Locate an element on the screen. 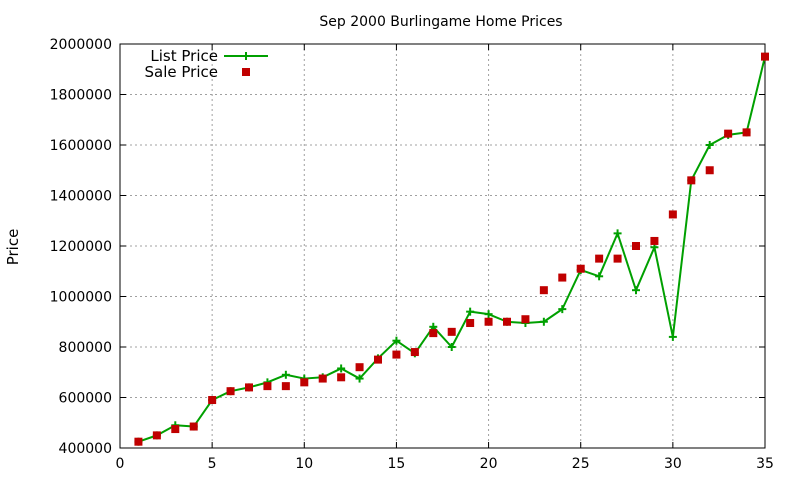 This screenshot has height=480, width=800. x-tick-label: 35 is located at coordinates (765, 464).